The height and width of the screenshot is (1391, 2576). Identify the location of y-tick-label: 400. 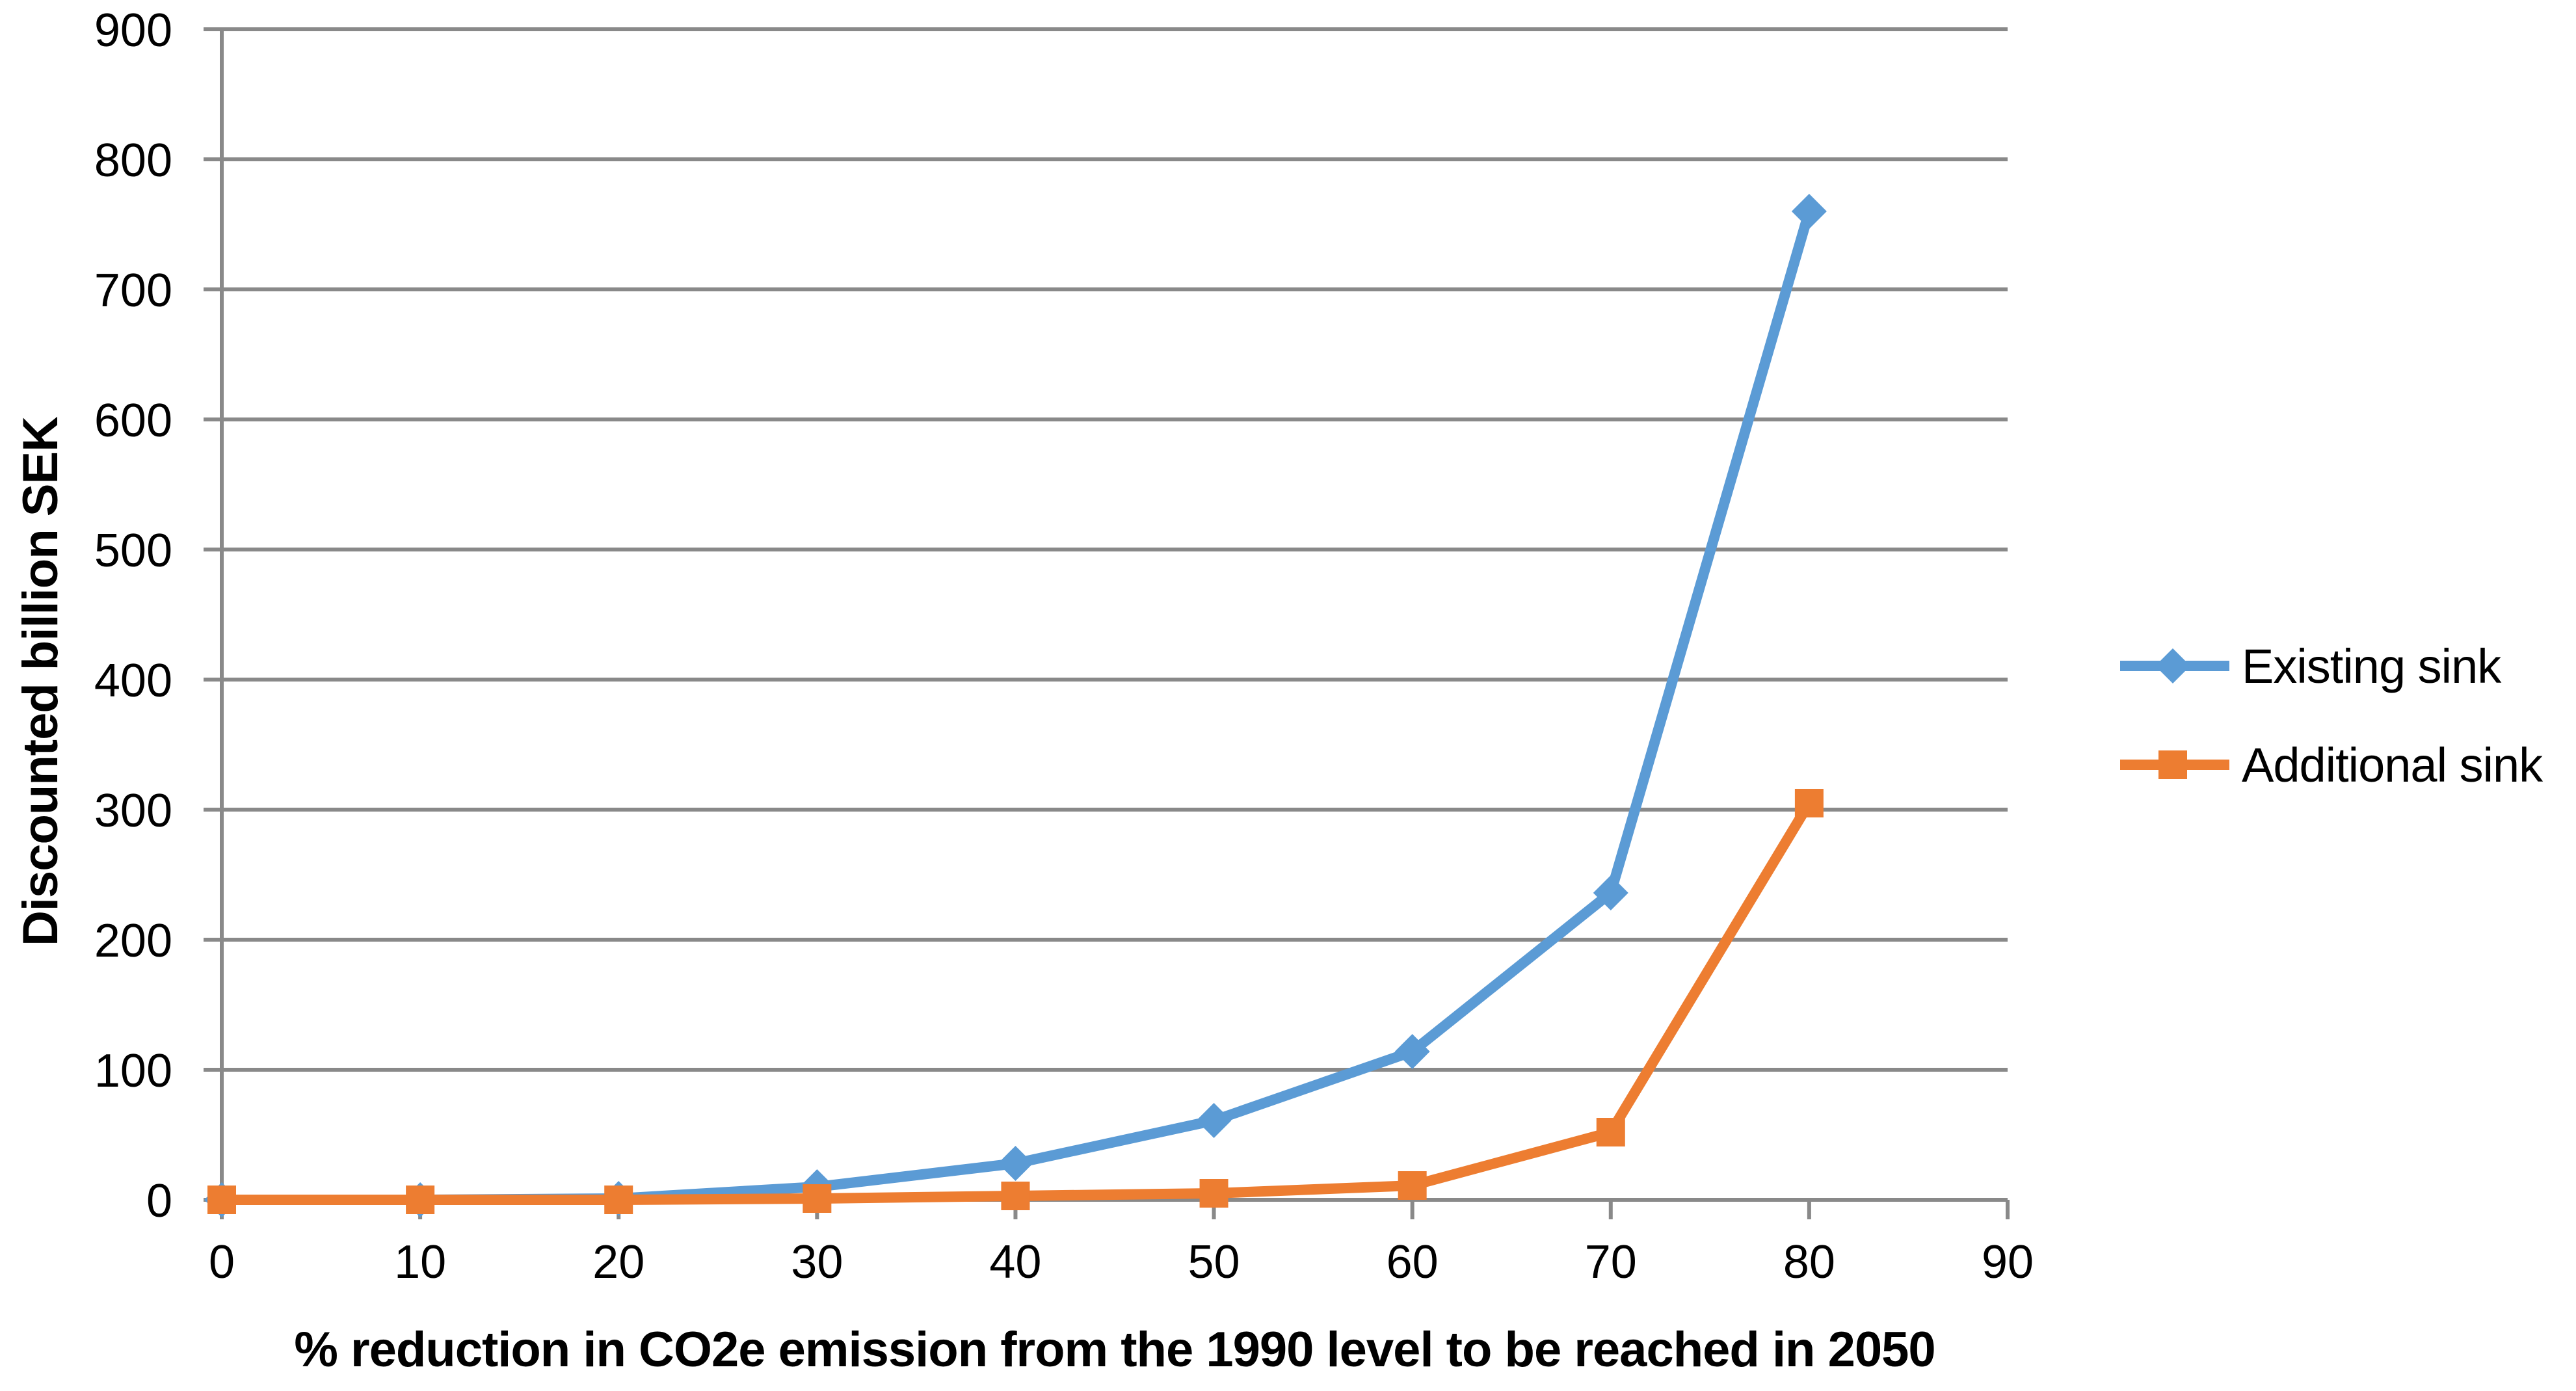
(133, 681).